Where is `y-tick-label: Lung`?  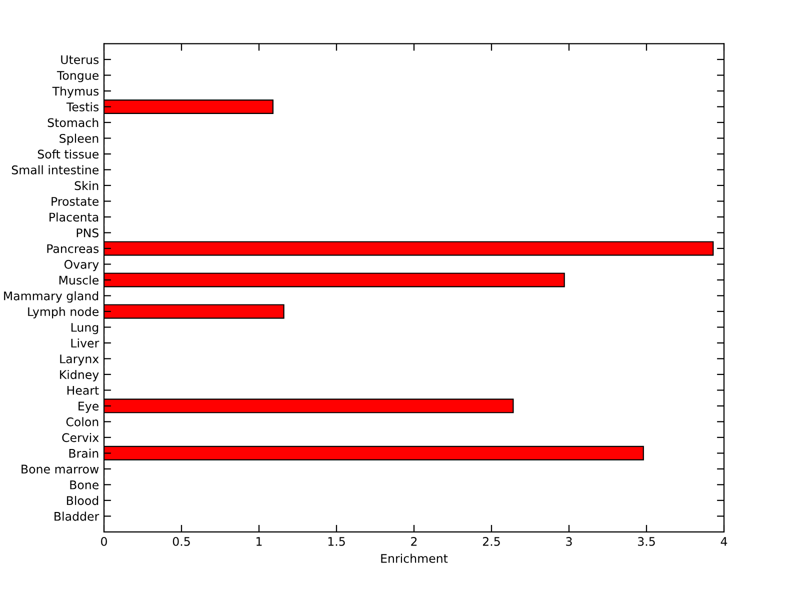
y-tick-label: Lung is located at coordinates (84, 328).